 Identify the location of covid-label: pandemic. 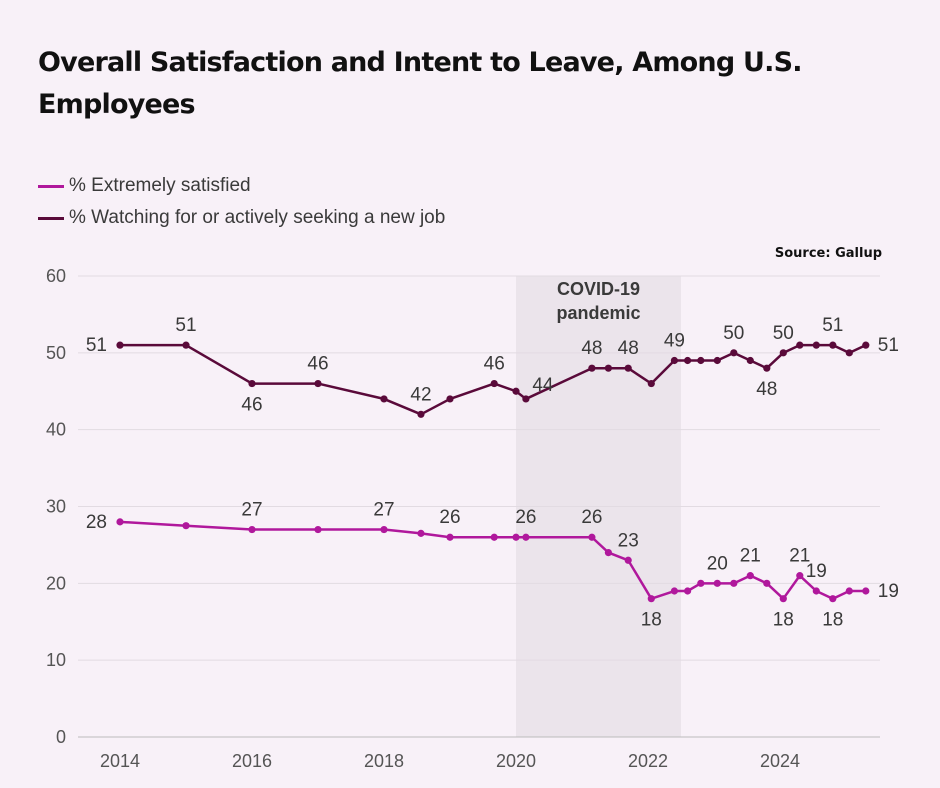
(598, 313).